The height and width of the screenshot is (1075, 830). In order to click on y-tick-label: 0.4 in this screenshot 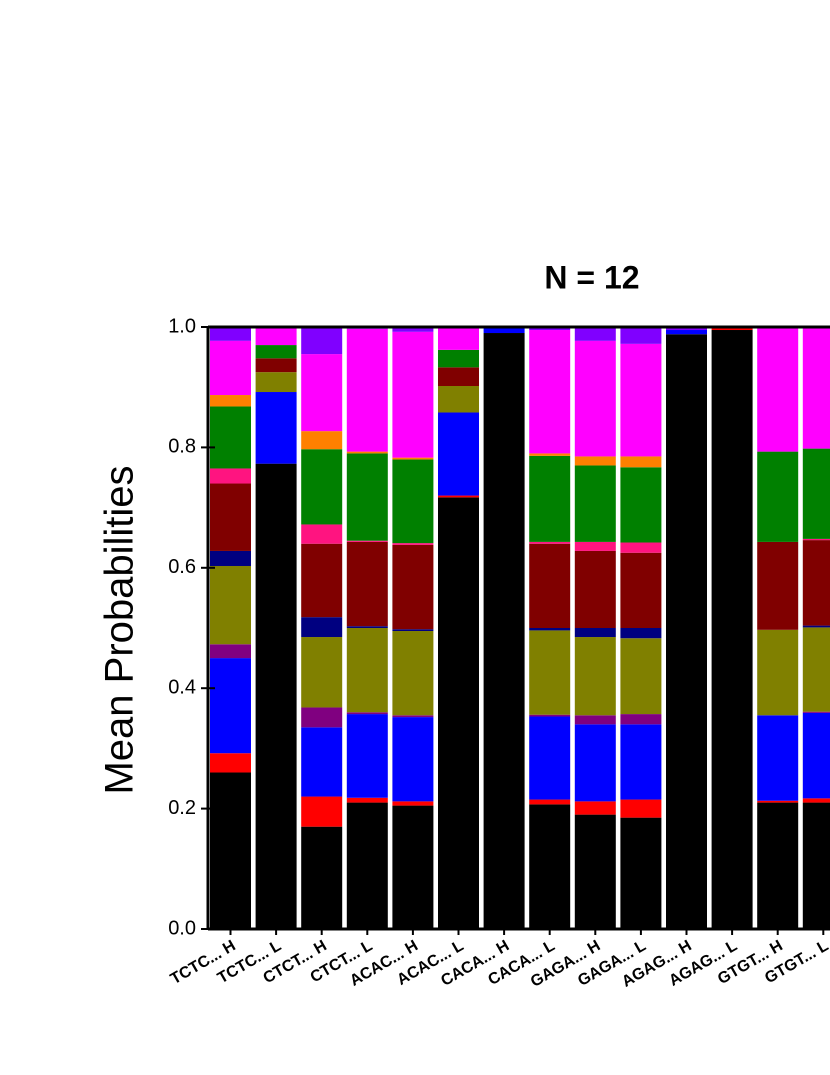, I will do `click(182, 687)`.